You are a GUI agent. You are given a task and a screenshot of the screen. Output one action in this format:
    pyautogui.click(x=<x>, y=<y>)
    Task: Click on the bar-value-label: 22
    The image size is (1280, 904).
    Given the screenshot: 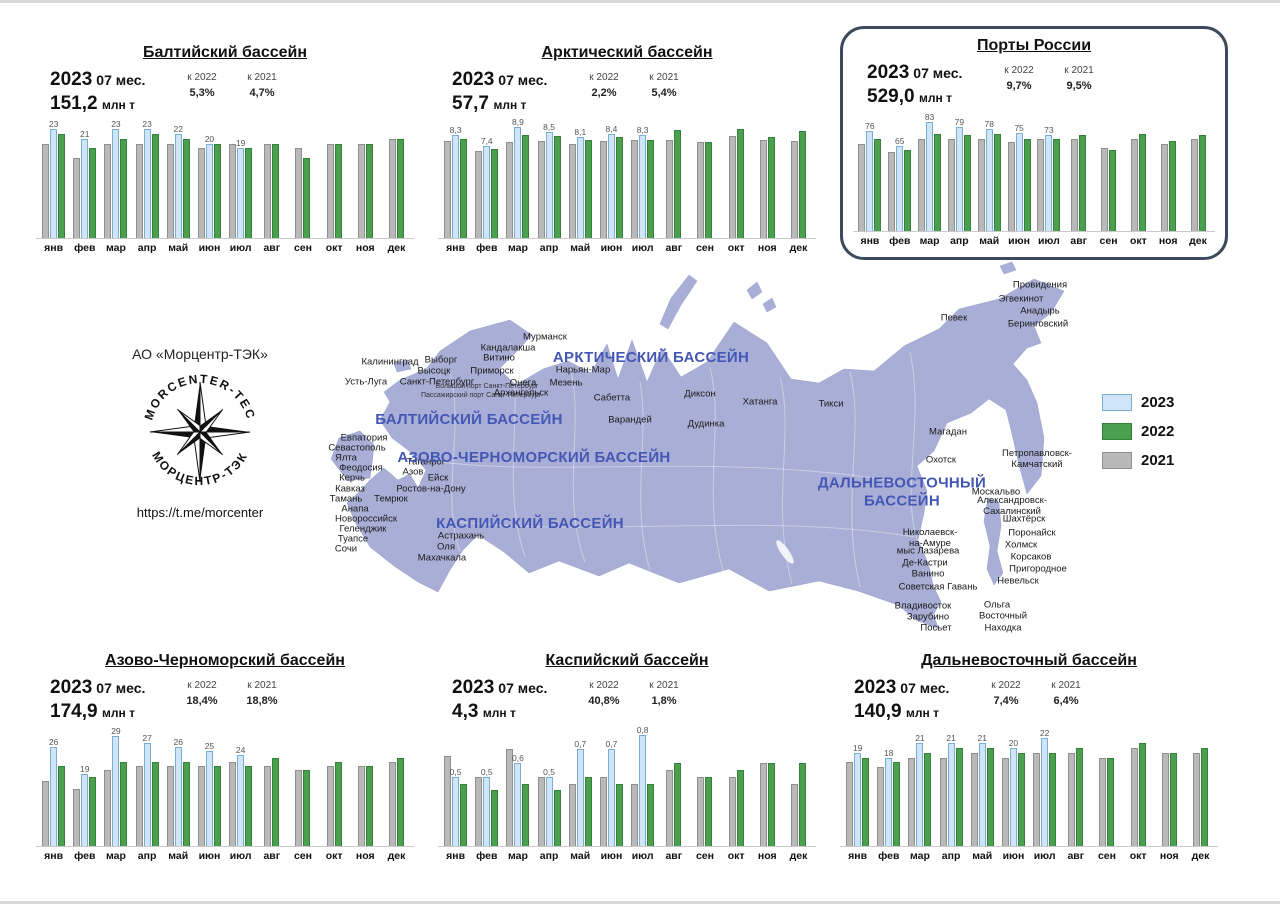 What is the action you would take?
    pyautogui.click(x=1044, y=732)
    